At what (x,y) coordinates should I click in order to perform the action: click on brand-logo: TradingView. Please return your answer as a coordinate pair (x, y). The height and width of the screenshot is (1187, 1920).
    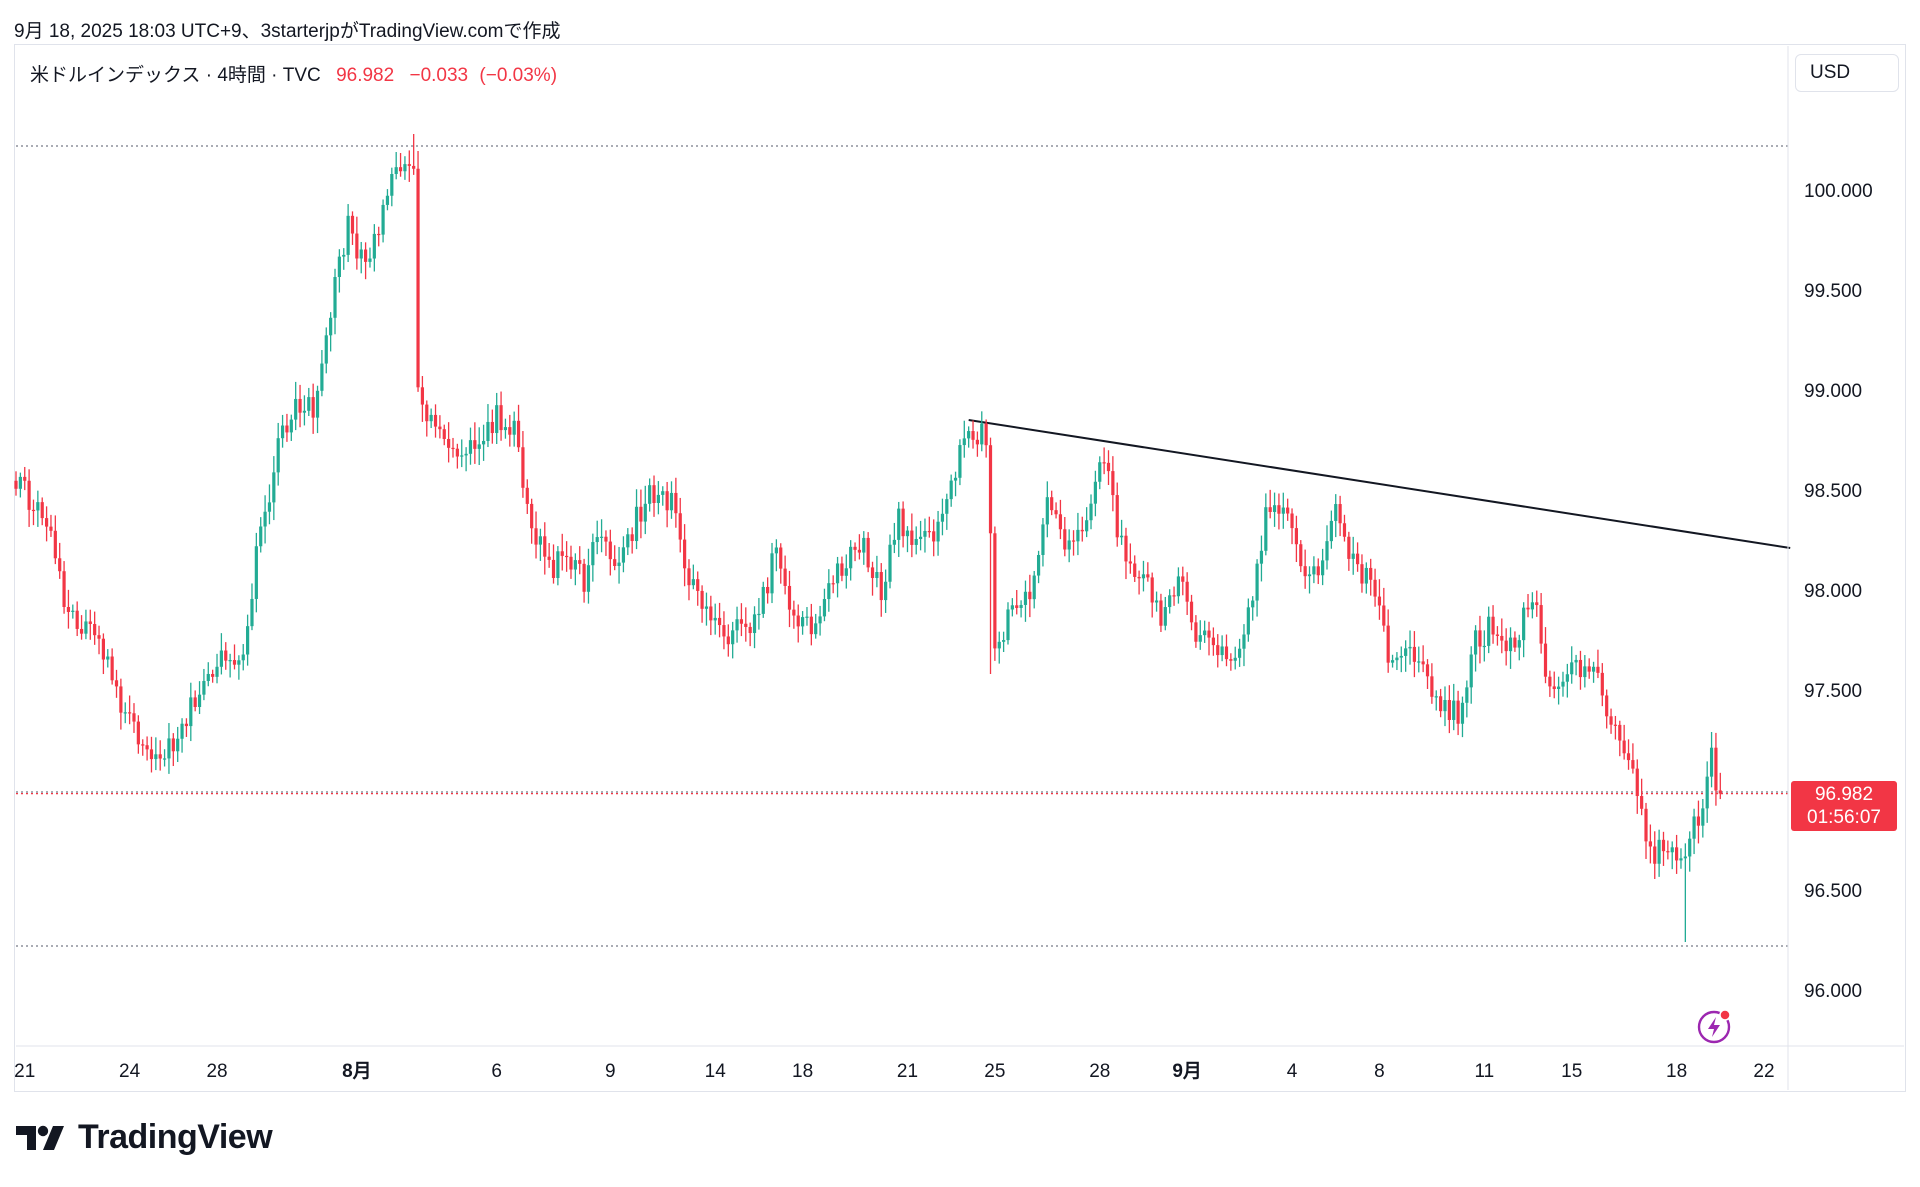
    Looking at the image, I should click on (144, 1137).